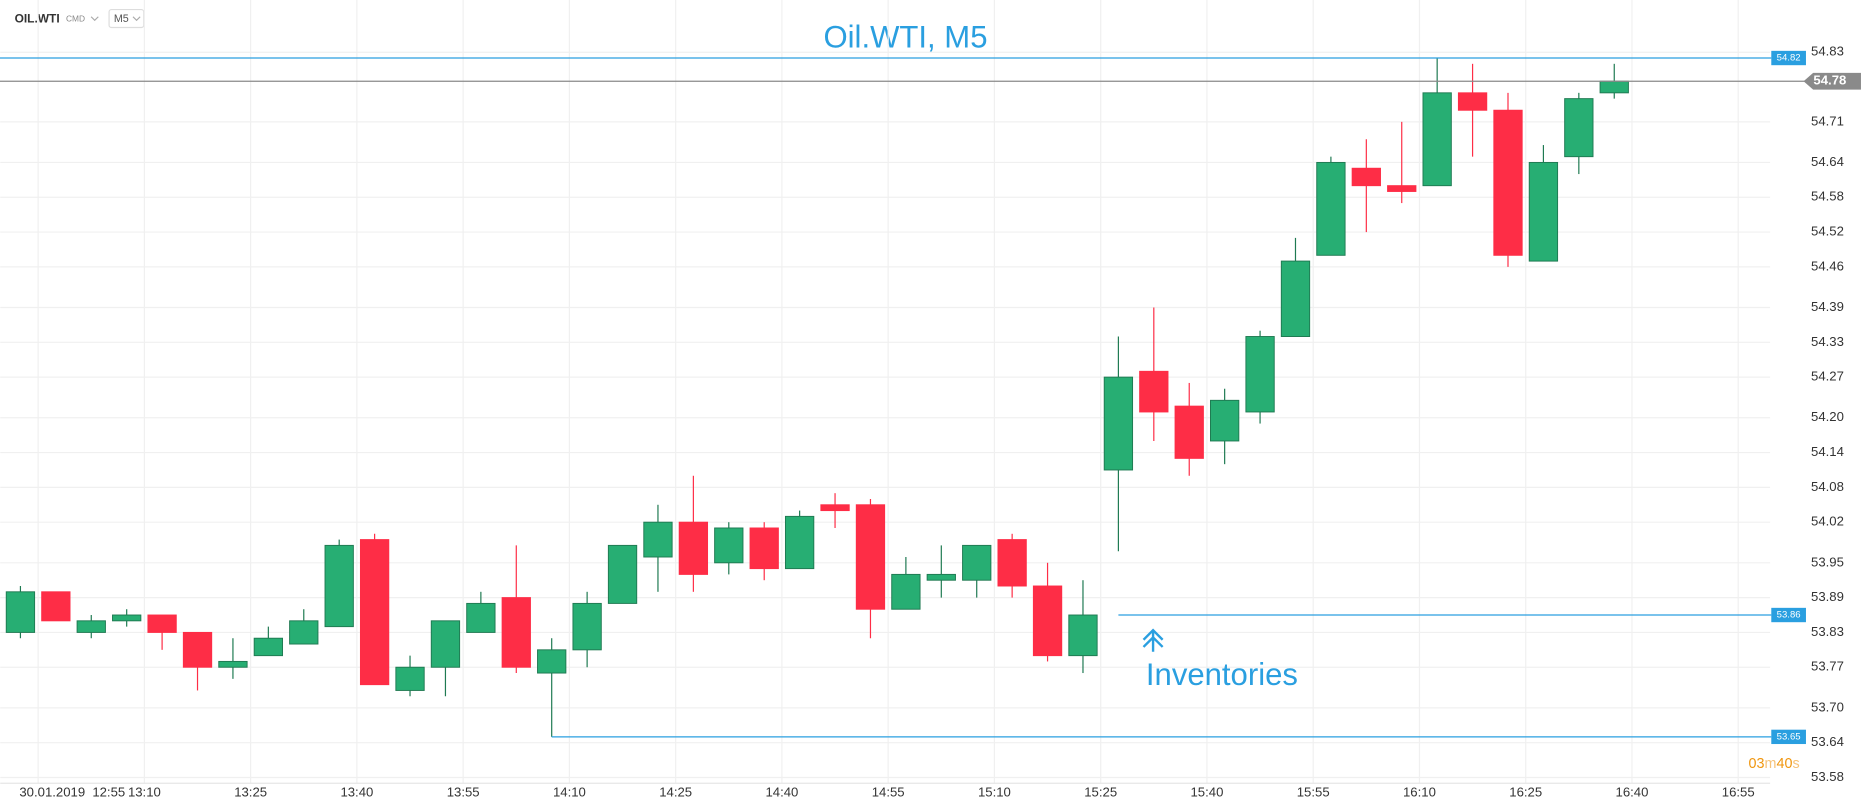  I want to click on y-tick-label: 54.33, so click(1827, 341).